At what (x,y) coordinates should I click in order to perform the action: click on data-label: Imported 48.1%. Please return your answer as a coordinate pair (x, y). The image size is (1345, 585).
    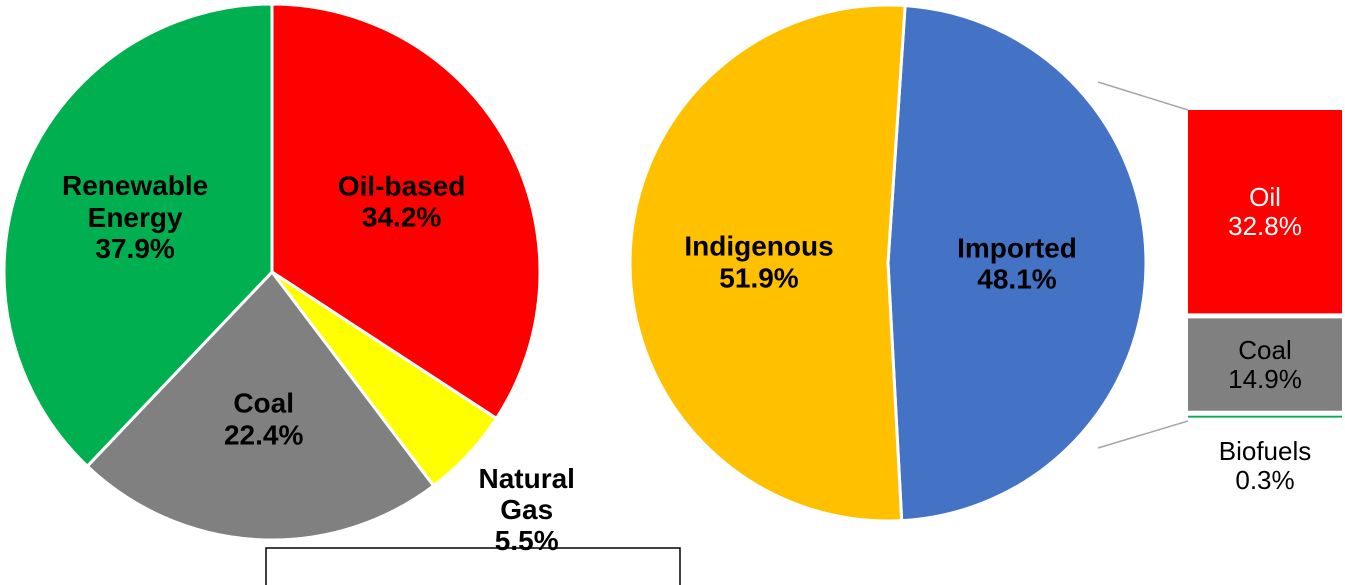
    Looking at the image, I should click on (1017, 263).